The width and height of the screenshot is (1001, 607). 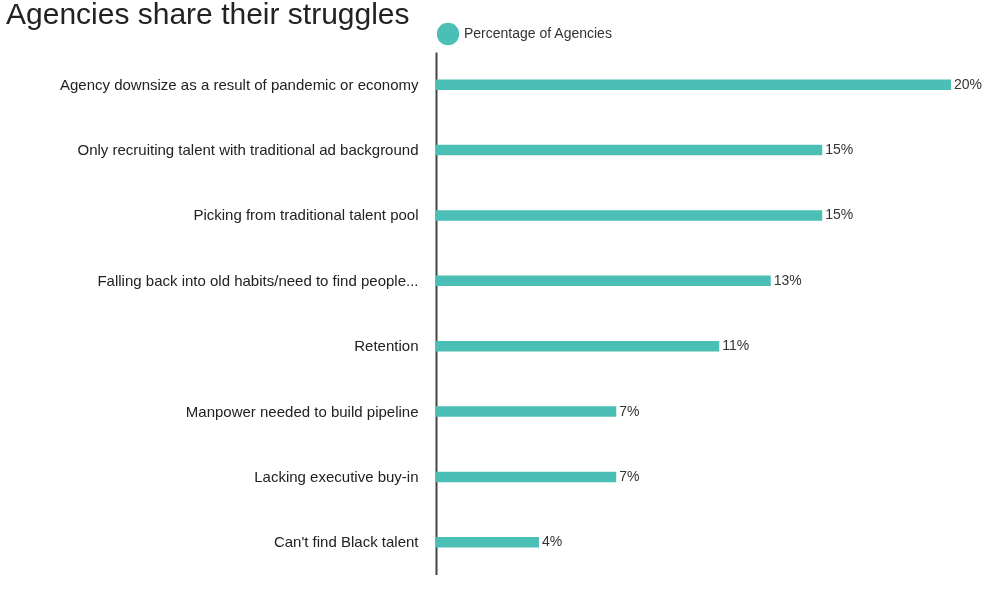 I want to click on y-tick-label: Can't find Black talent, so click(x=346, y=542).